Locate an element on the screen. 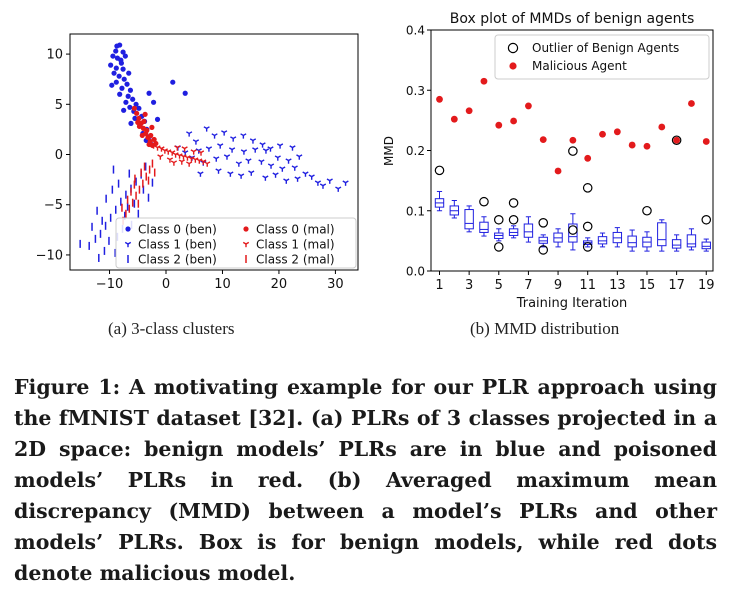 The image size is (729, 589). box-x-tick-label: 1 is located at coordinates (439, 285).